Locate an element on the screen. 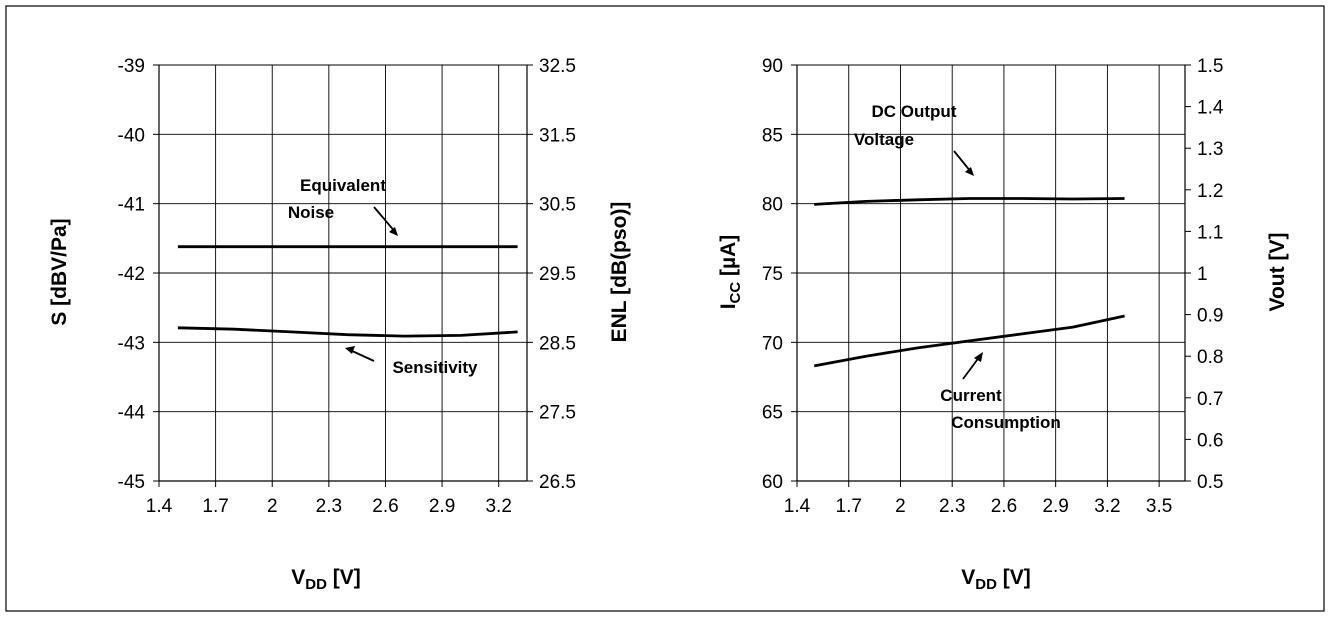 The height and width of the screenshot is (617, 1330). left-y-tick-label: 75 is located at coordinates (772, 274).